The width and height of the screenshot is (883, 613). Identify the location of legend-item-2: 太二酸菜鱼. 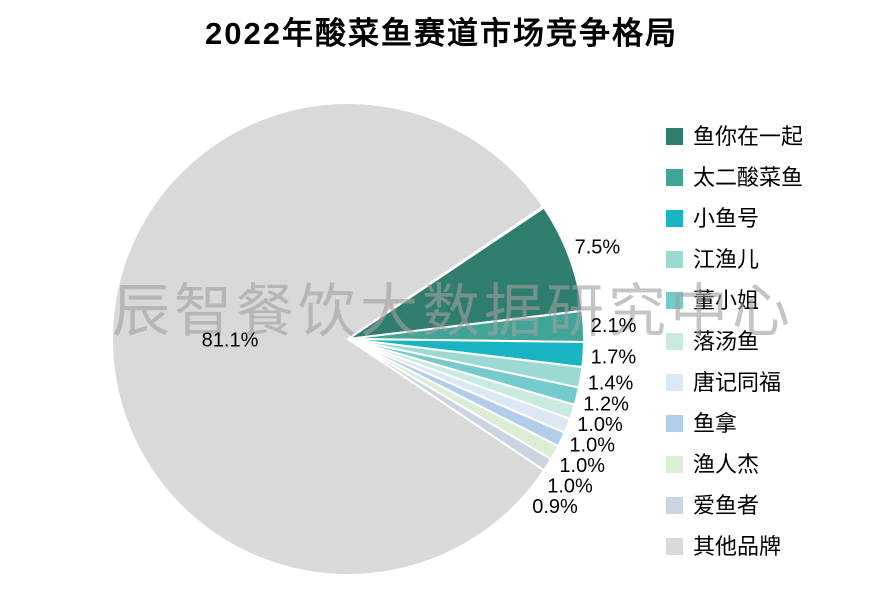
(734, 177).